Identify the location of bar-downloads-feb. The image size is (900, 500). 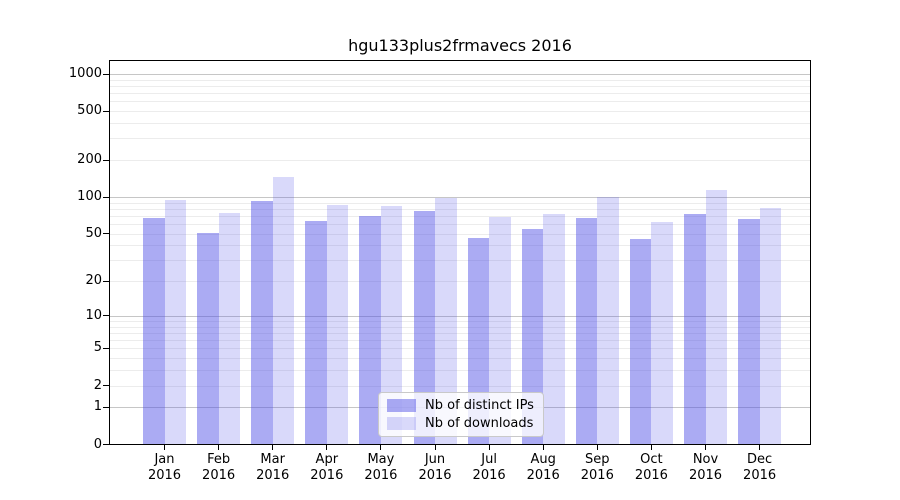
(229, 329).